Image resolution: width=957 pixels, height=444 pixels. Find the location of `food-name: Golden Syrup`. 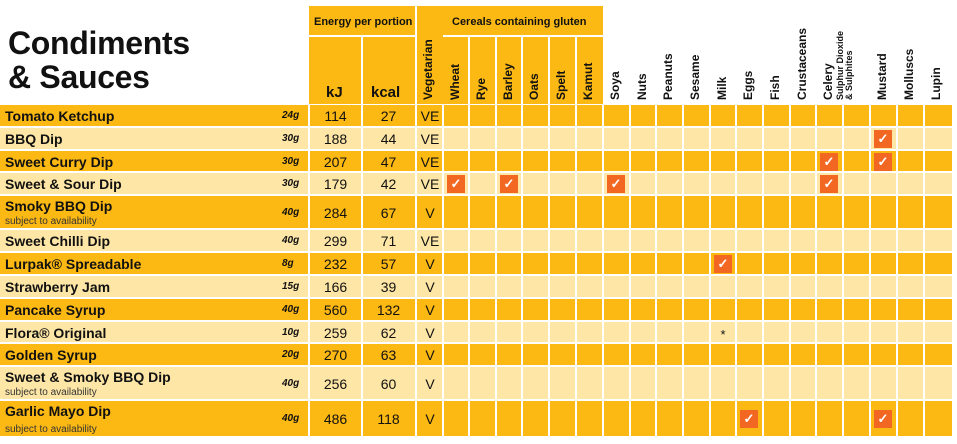

food-name: Golden Syrup is located at coordinates (51, 355).